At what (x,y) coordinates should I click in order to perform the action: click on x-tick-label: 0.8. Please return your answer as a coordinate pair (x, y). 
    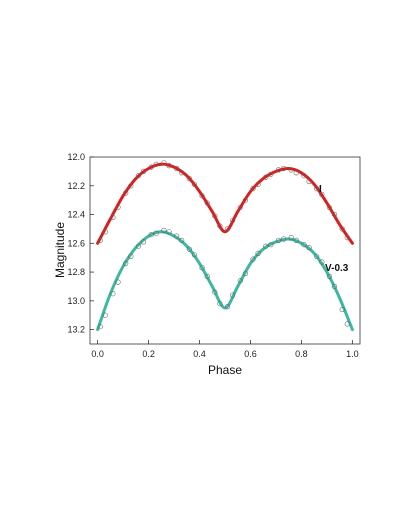
    Looking at the image, I should click on (301, 354).